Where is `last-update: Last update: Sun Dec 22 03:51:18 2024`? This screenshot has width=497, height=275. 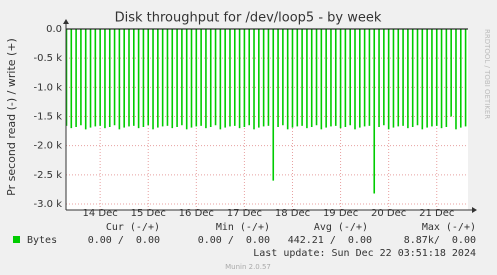
last-update: Last update: Sun Dec 22 03:51:18 2024 is located at coordinates (364, 253).